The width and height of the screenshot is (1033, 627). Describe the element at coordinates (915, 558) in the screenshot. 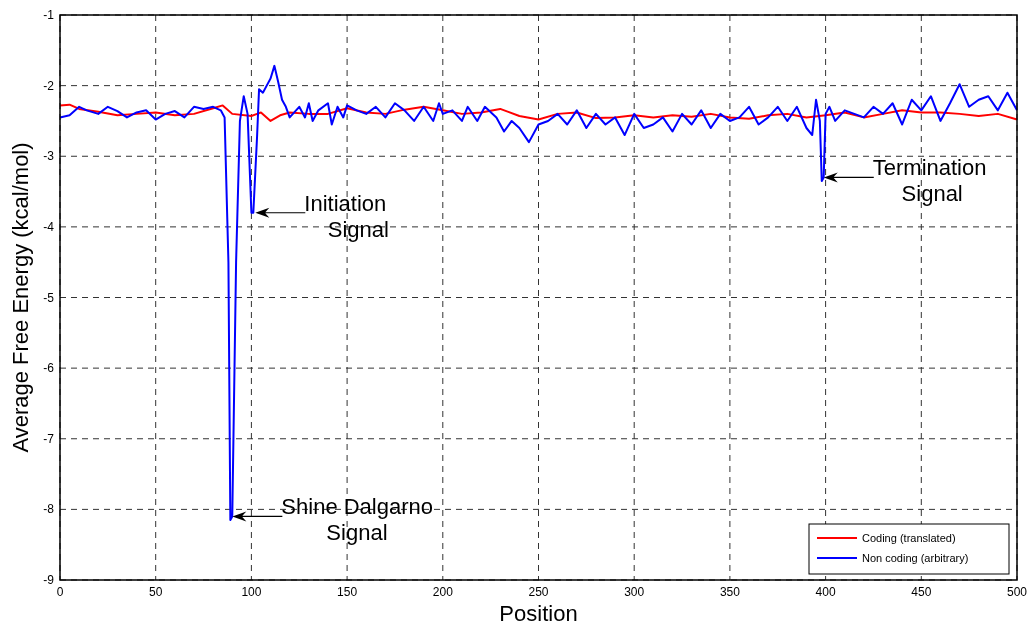

I see `legend-label: Non coding (arbitrary)` at that location.